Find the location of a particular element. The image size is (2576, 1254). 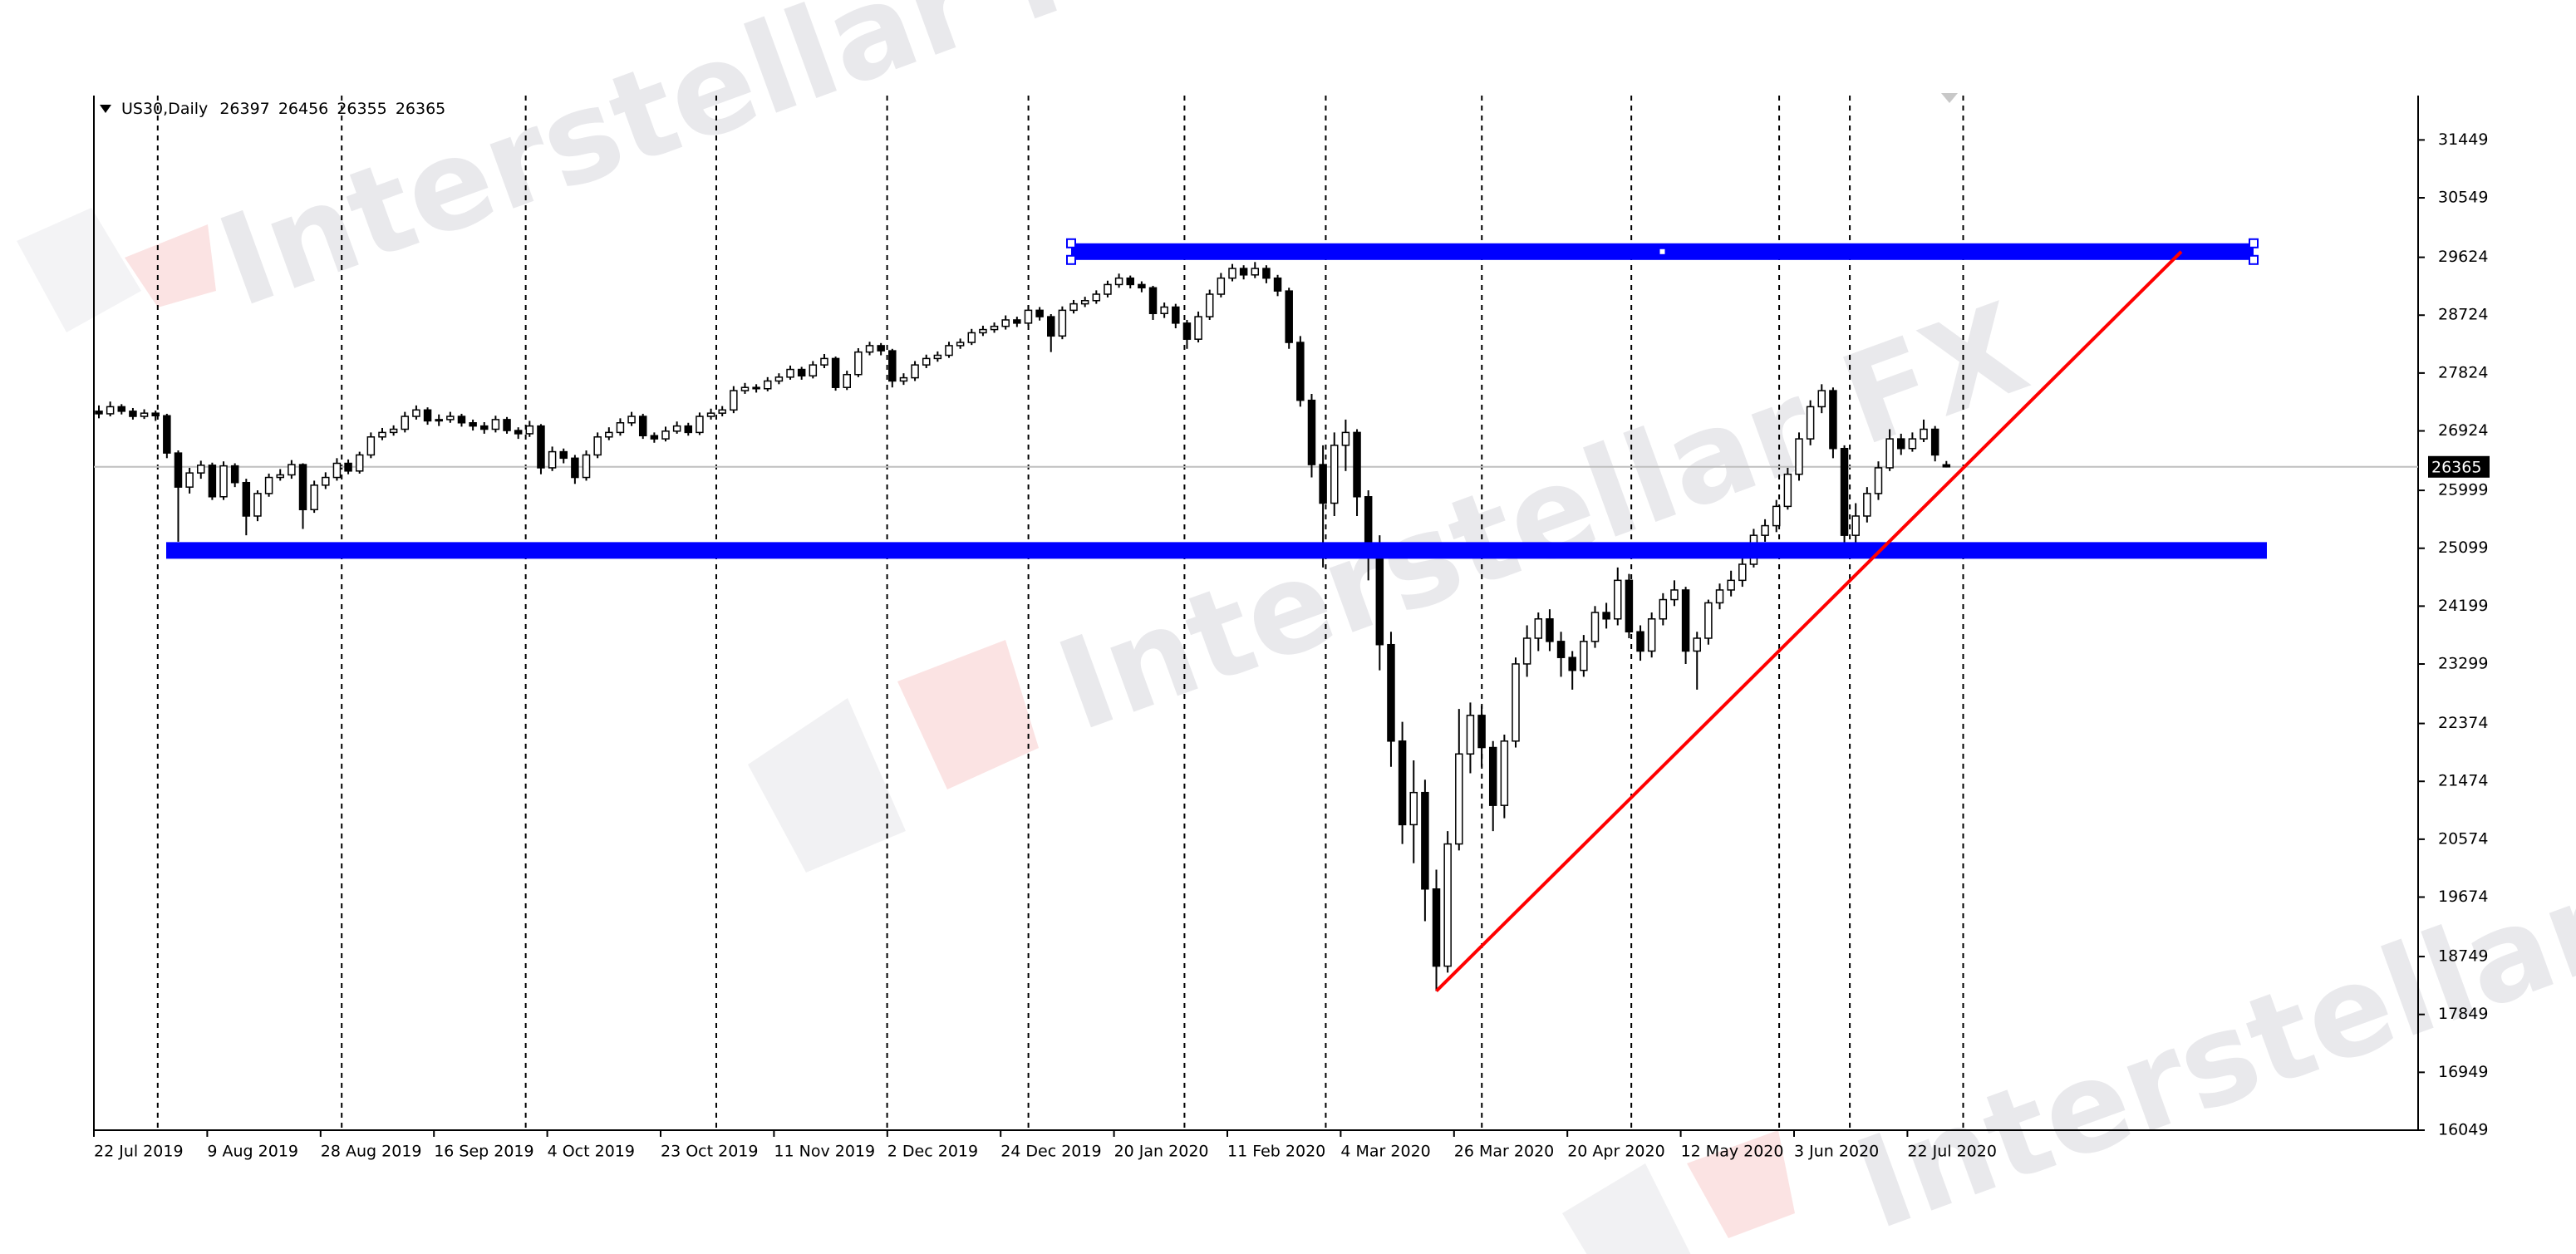

x-tick-label: 2 Dec 2019 is located at coordinates (932, 1152).